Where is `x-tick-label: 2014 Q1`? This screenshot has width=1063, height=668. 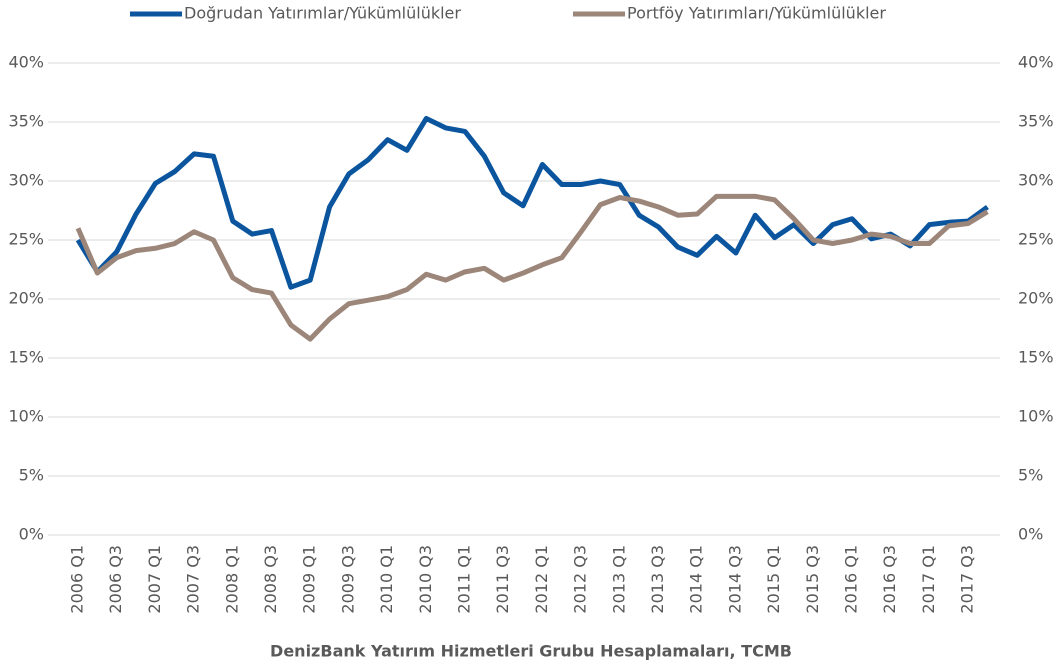
x-tick-label: 2014 Q1 is located at coordinates (696, 579).